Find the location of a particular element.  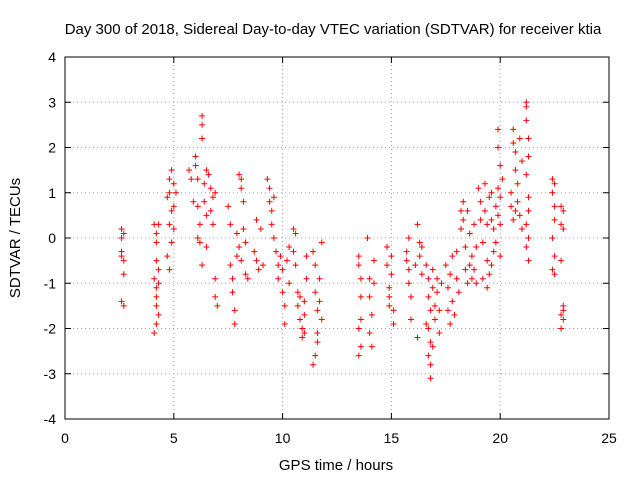

x-tick-label: 15 is located at coordinates (392, 438).